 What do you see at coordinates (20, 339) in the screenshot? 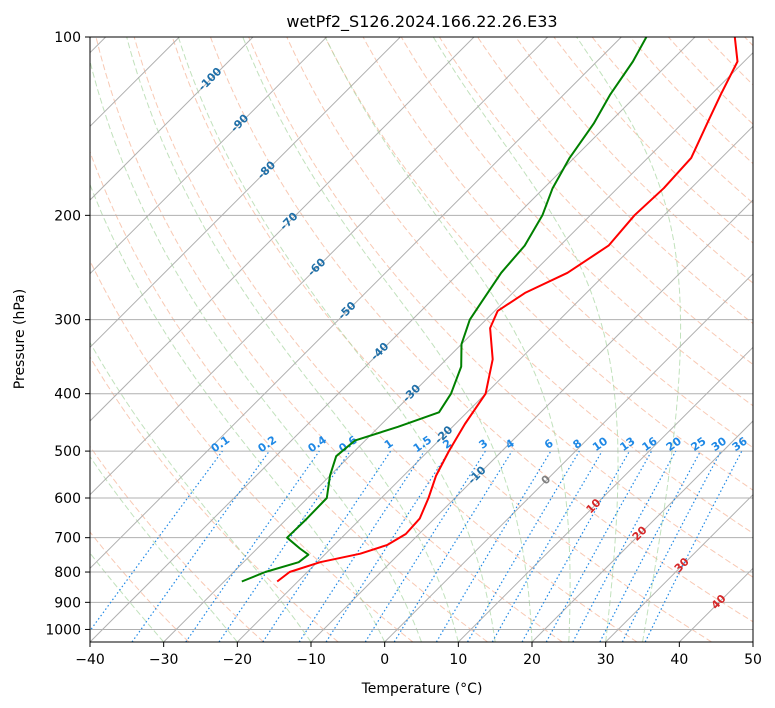
I see `y-axis-title: Pressure (hPa)` at bounding box center [20, 339].